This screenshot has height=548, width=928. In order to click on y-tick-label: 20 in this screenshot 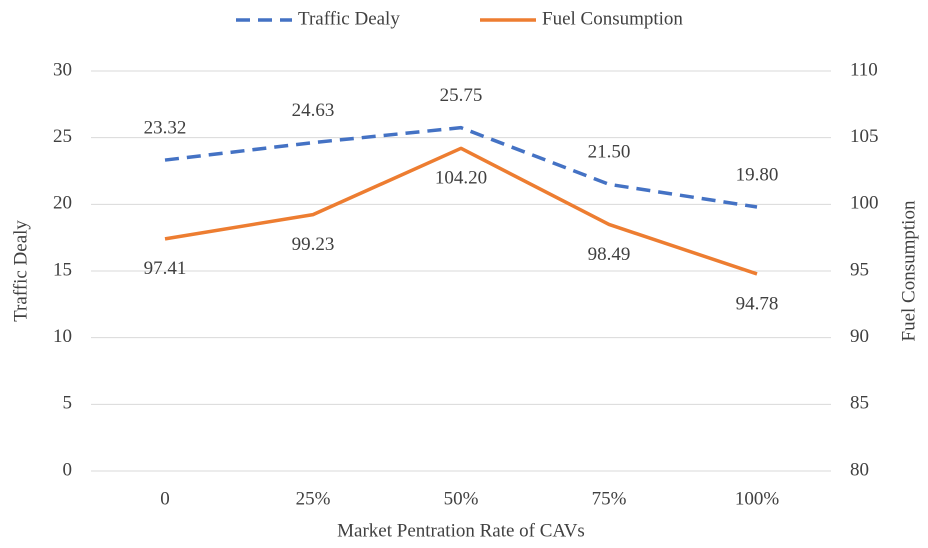, I will do `click(62, 203)`.